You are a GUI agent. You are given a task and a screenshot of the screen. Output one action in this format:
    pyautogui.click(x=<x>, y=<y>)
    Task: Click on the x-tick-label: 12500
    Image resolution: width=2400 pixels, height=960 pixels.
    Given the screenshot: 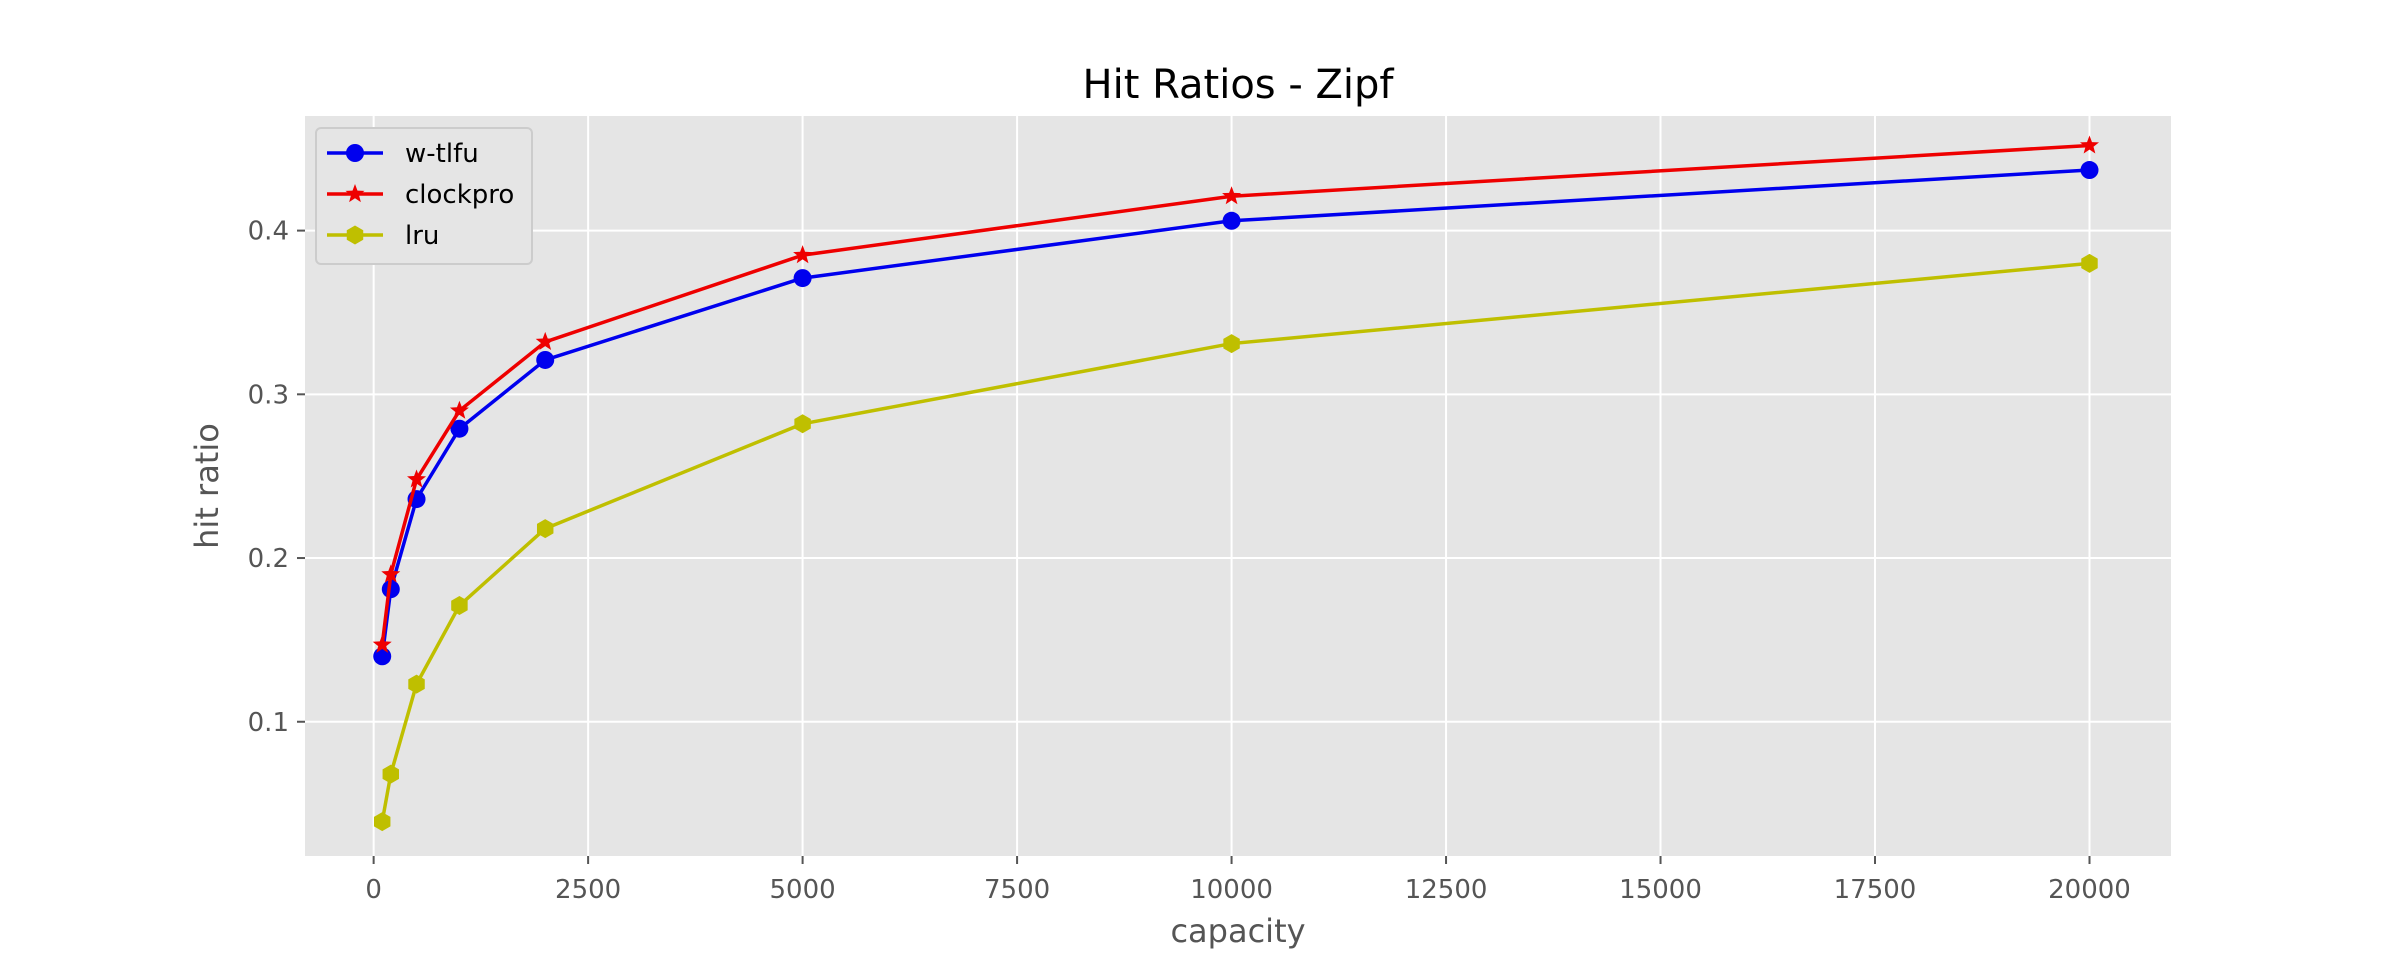 What is the action you would take?
    pyautogui.click(x=1446, y=890)
    